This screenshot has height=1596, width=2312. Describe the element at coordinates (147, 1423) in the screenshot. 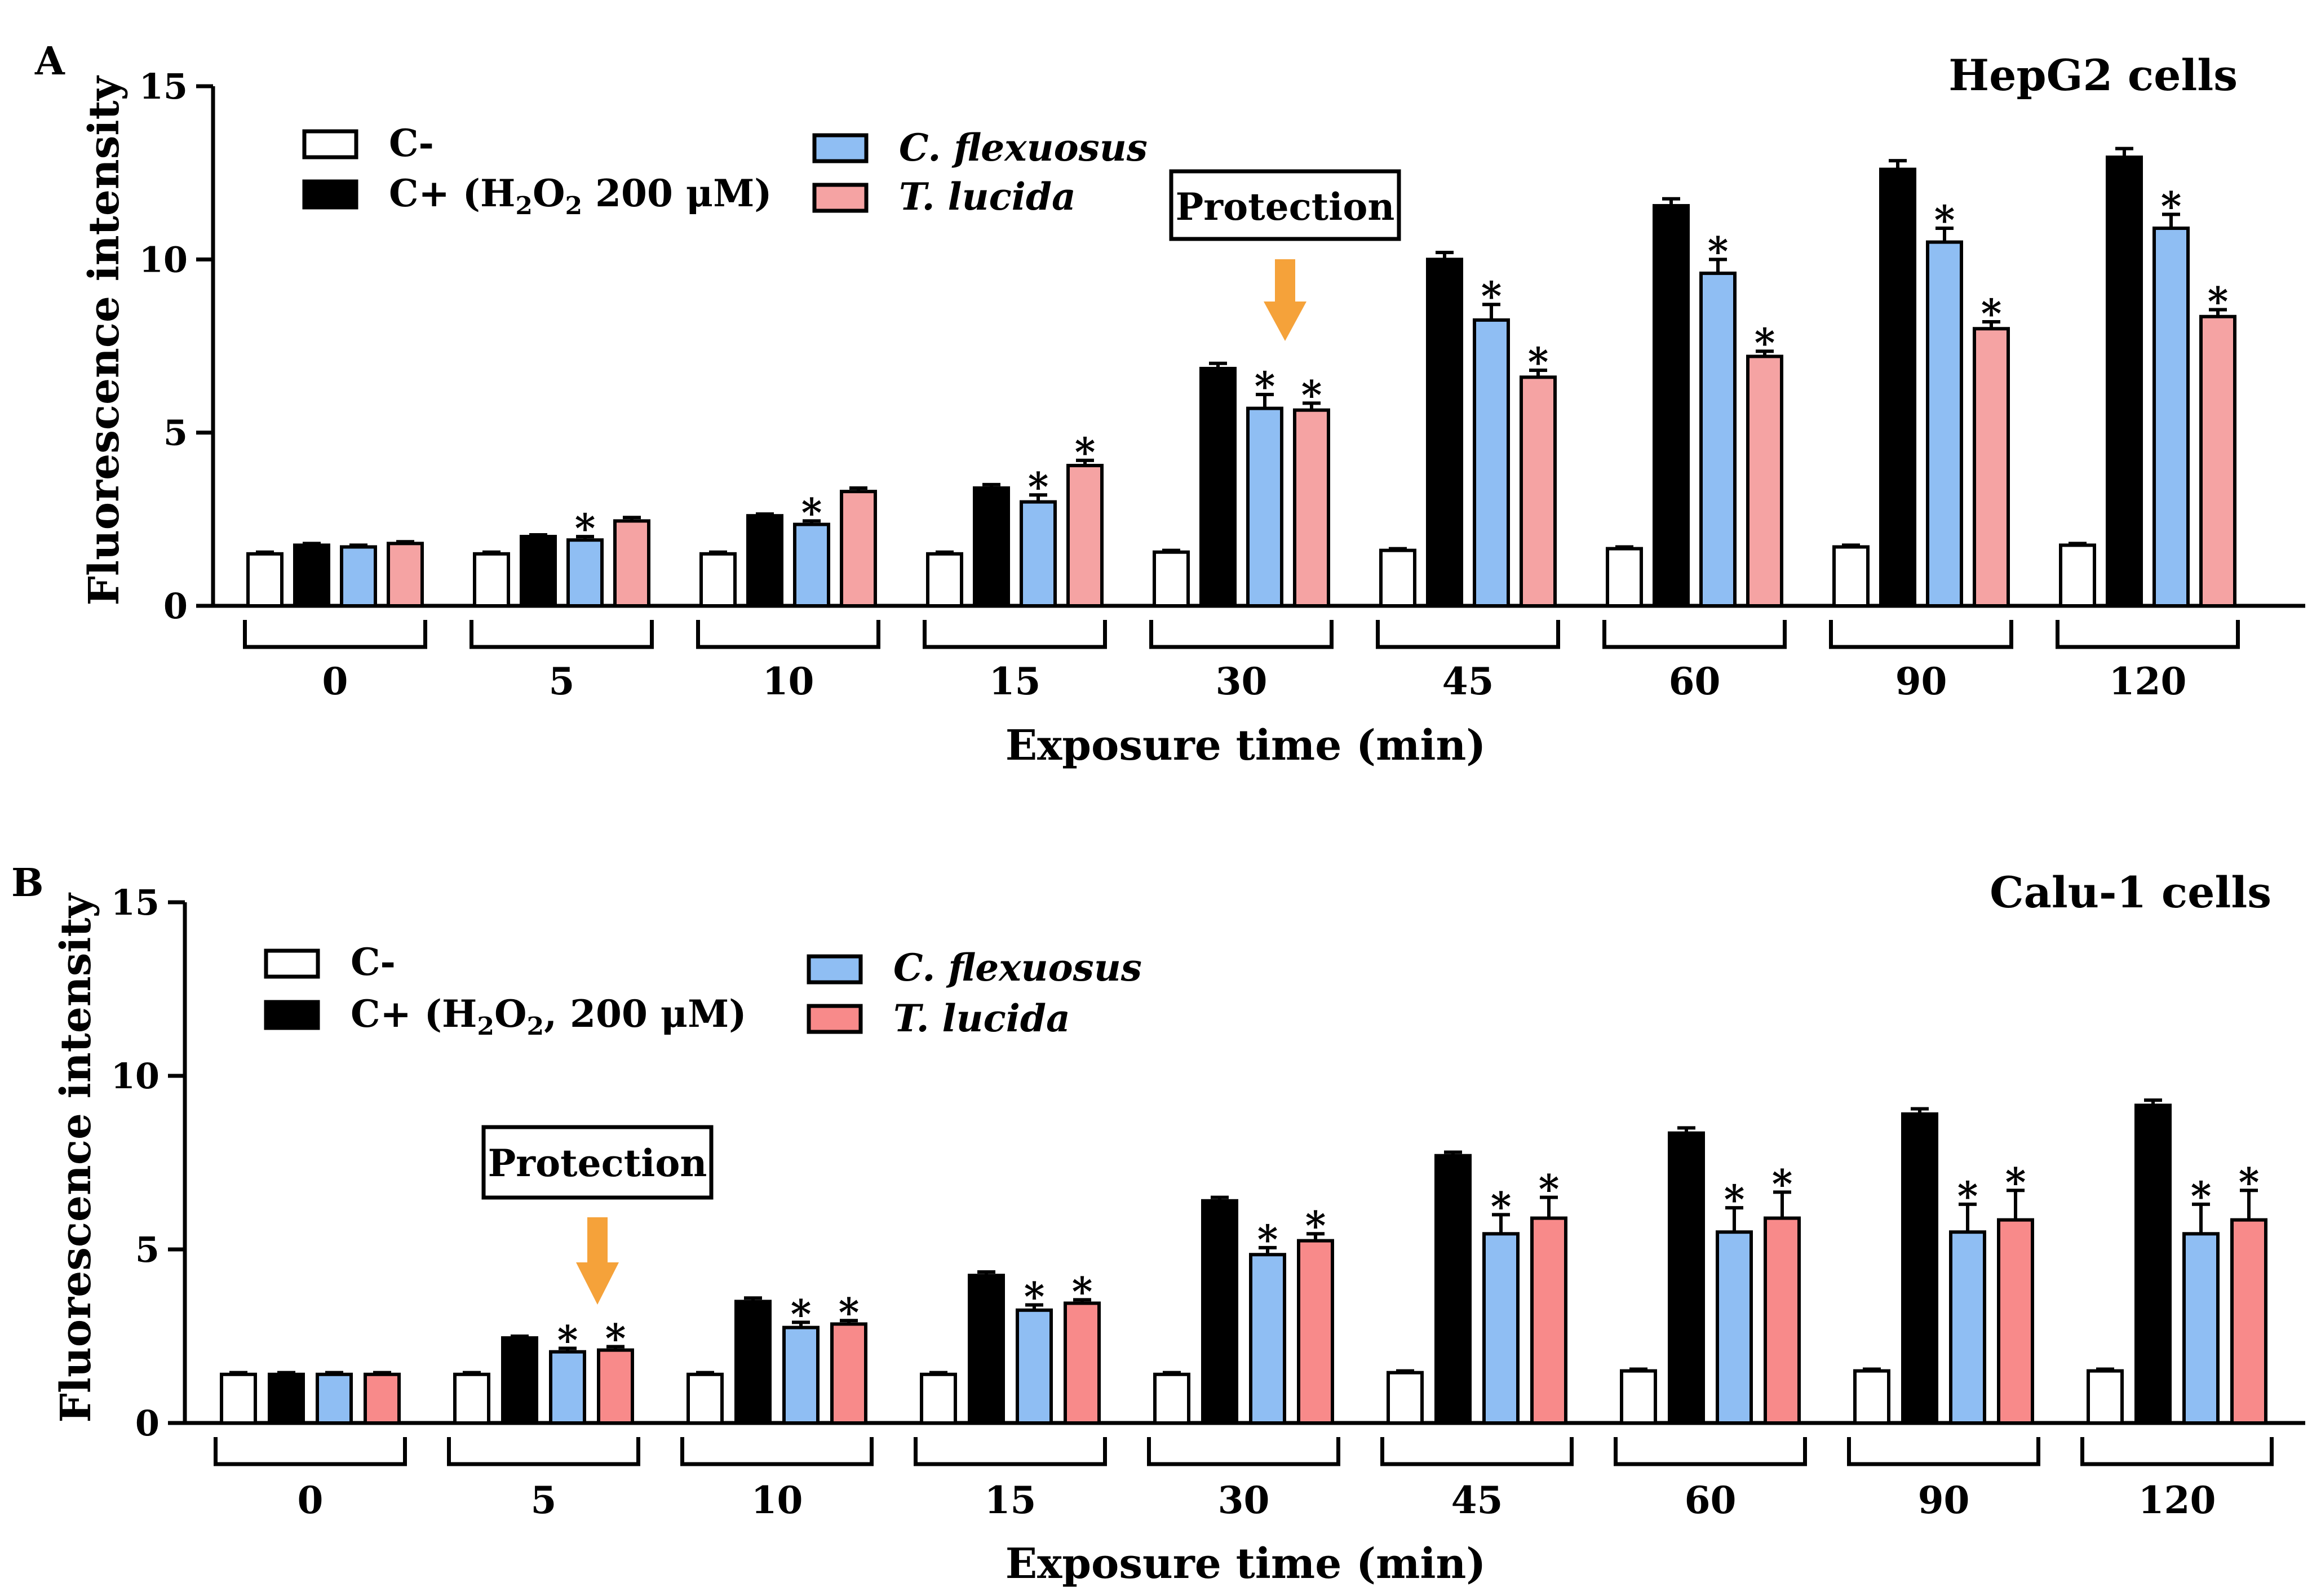

I see `panel-b-y-tick-label: 0` at that location.